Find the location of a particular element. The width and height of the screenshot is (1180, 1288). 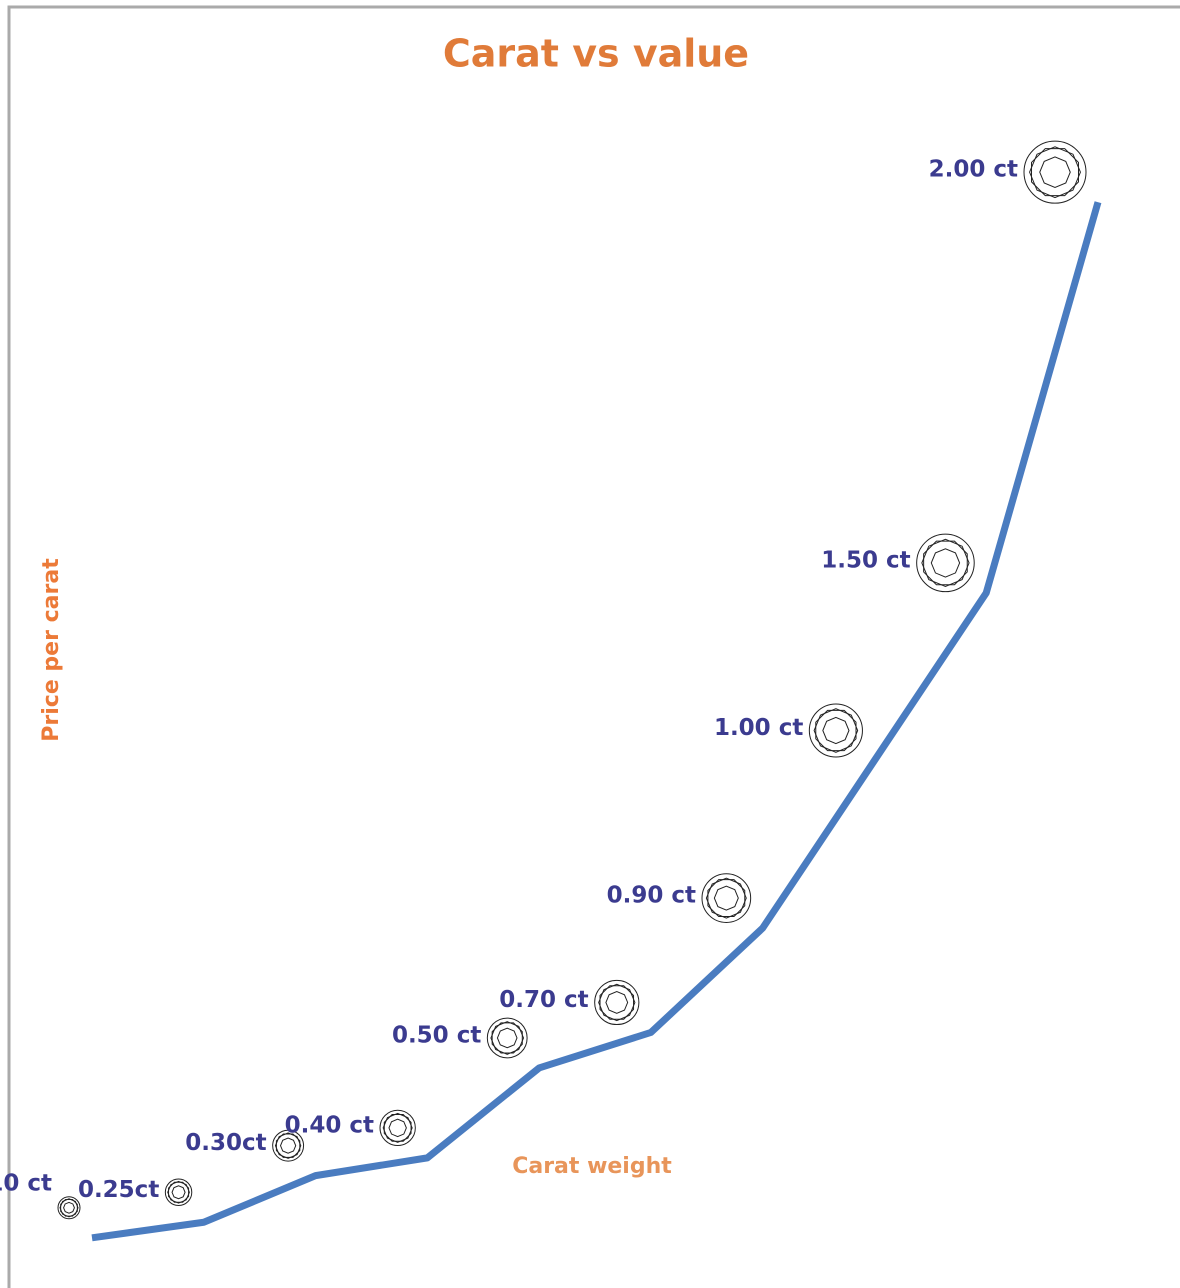

category-label: 0.70 ct is located at coordinates (543, 1000).